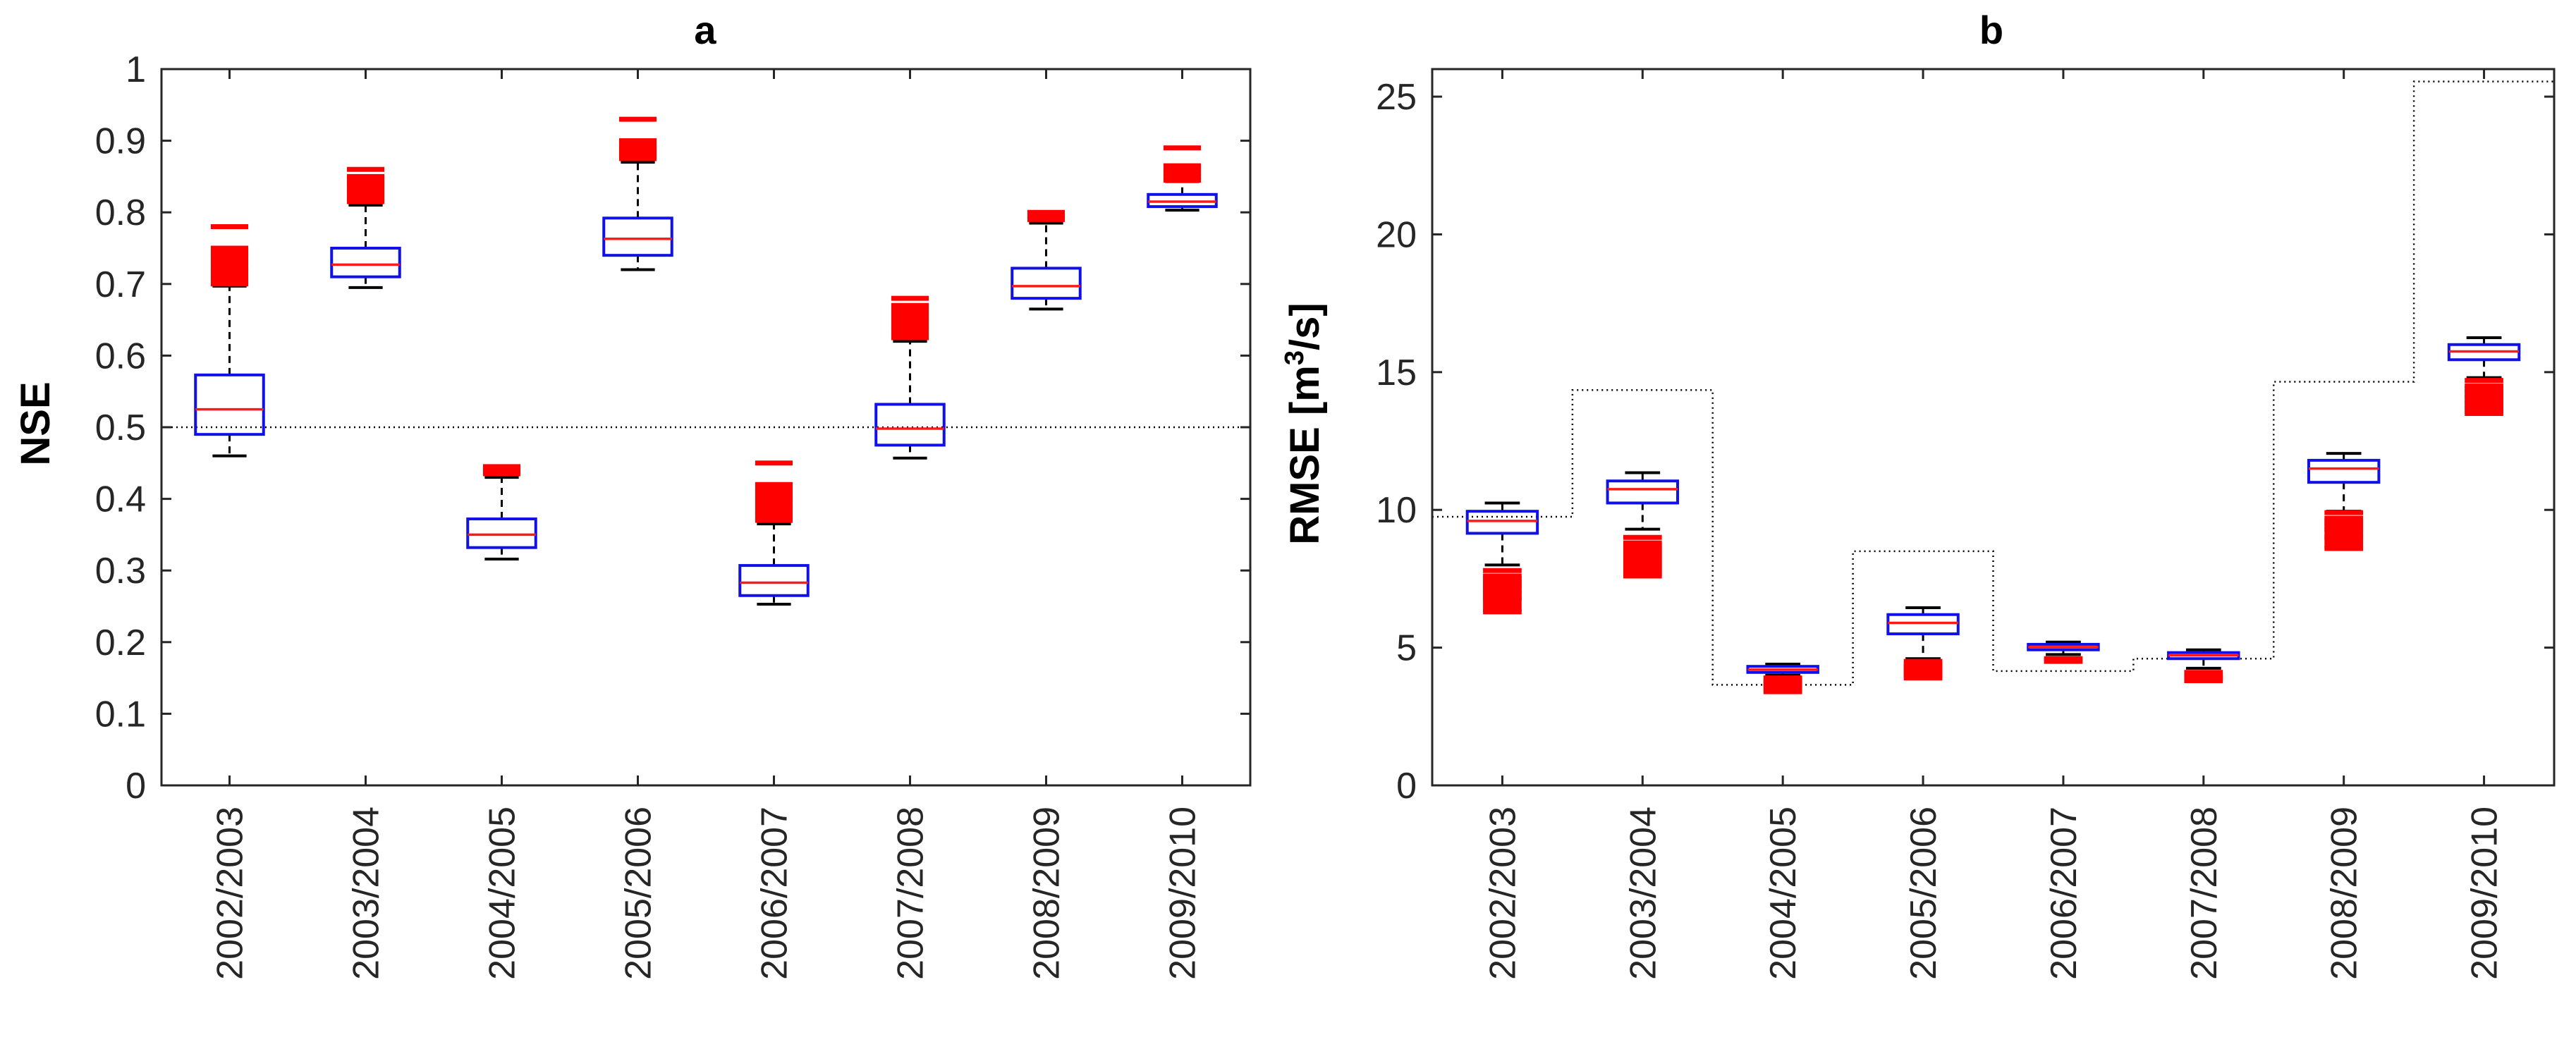  What do you see at coordinates (503, 893) in the screenshot?
I see `panel-a-x-tick-label: 2004/2005` at bounding box center [503, 893].